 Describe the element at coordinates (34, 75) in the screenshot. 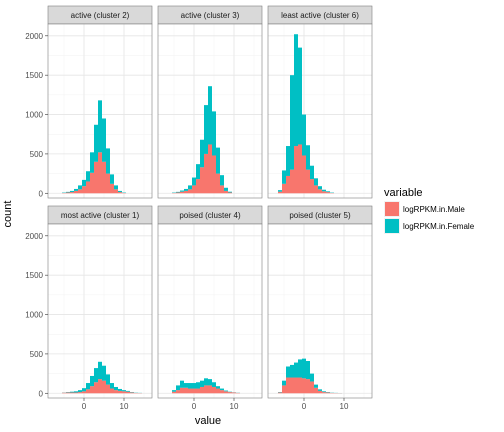

I see `y-tick-label: 1500` at that location.